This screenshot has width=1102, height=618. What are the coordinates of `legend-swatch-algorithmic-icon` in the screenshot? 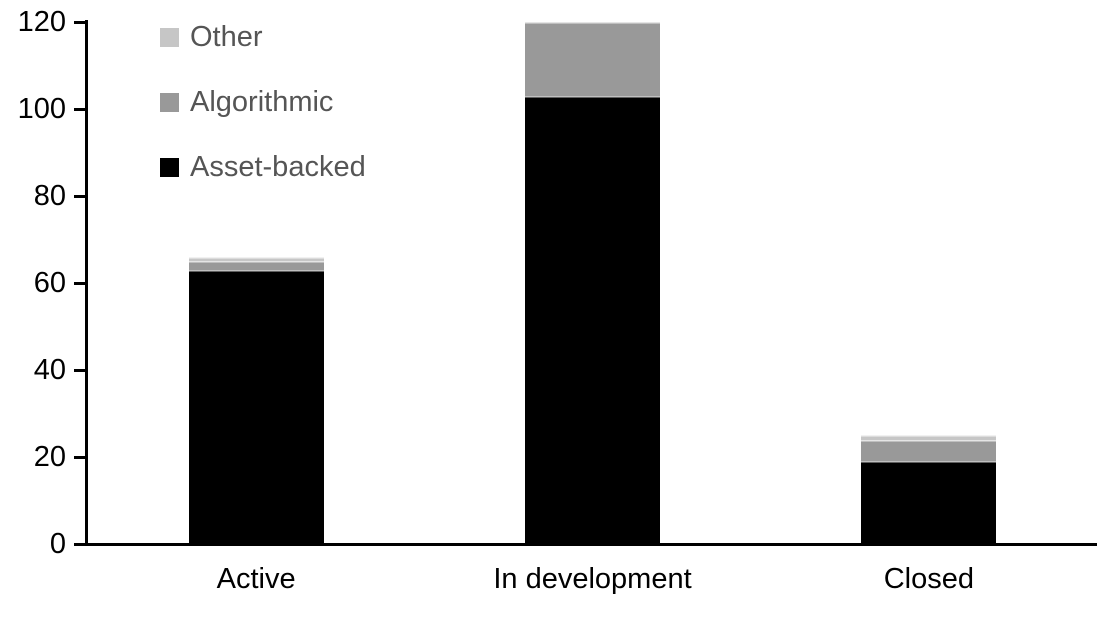 It's located at (169, 102).